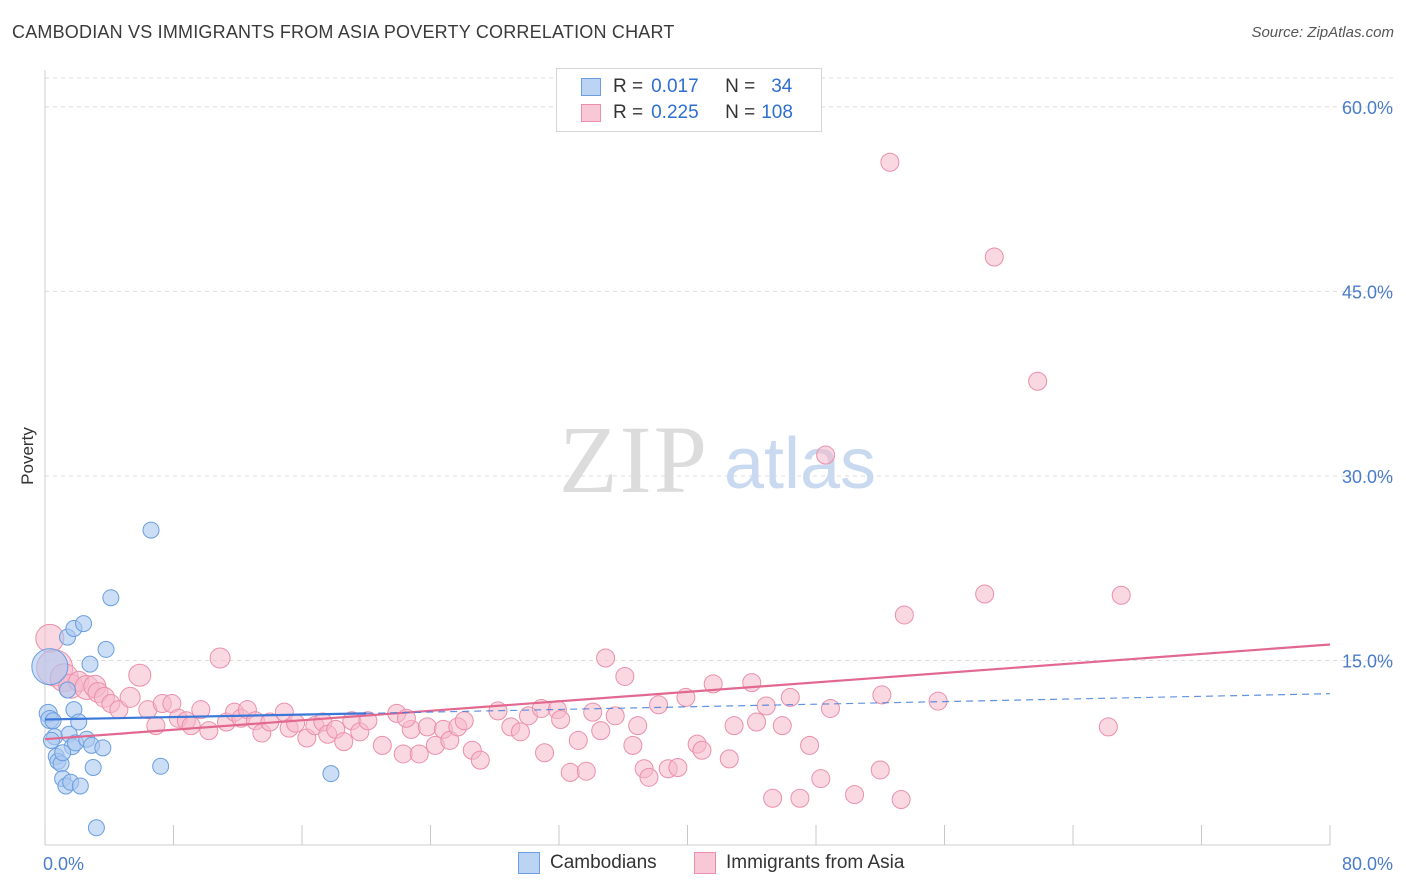  I want to click on legend-r-value: 0.017, so click(675, 86).